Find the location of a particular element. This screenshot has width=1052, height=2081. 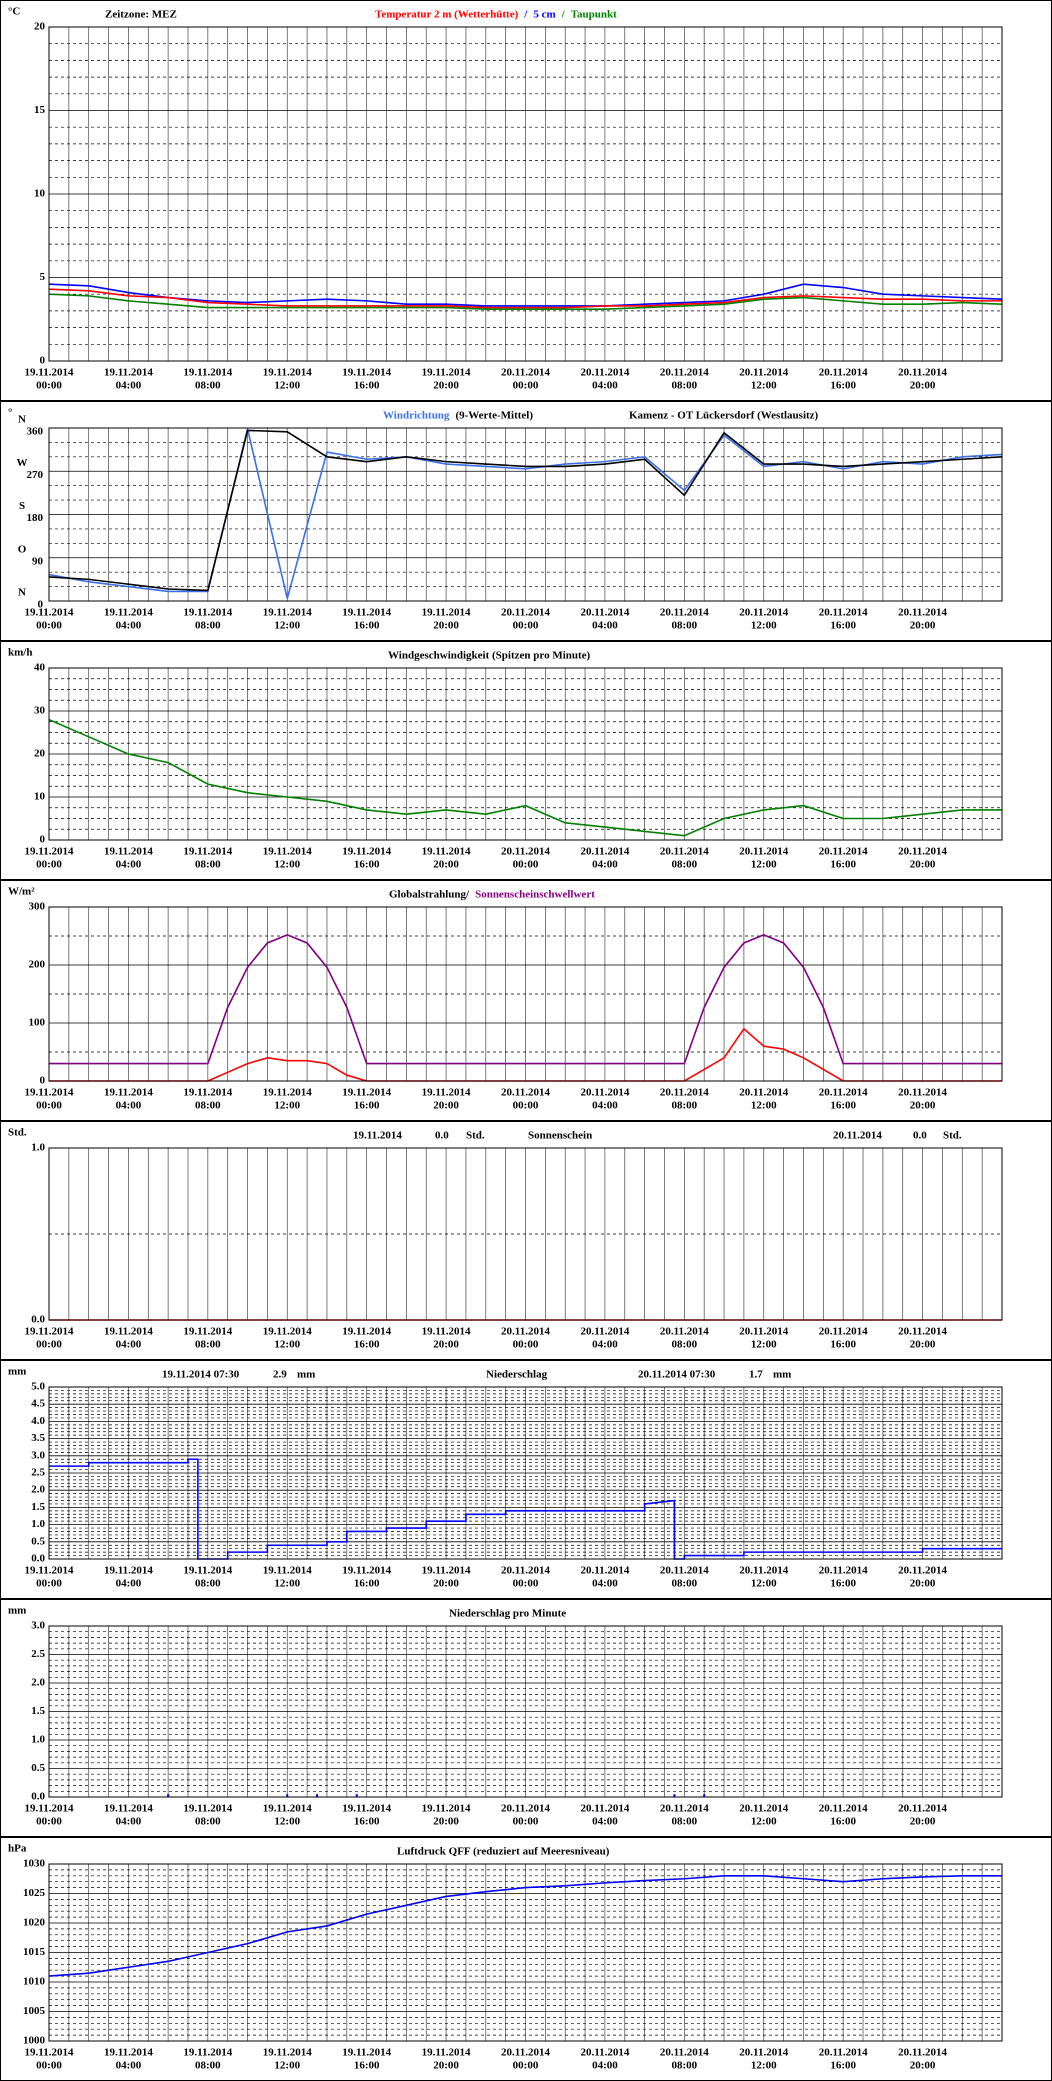

y-tick-label: 1020 is located at coordinates (34, 1923).